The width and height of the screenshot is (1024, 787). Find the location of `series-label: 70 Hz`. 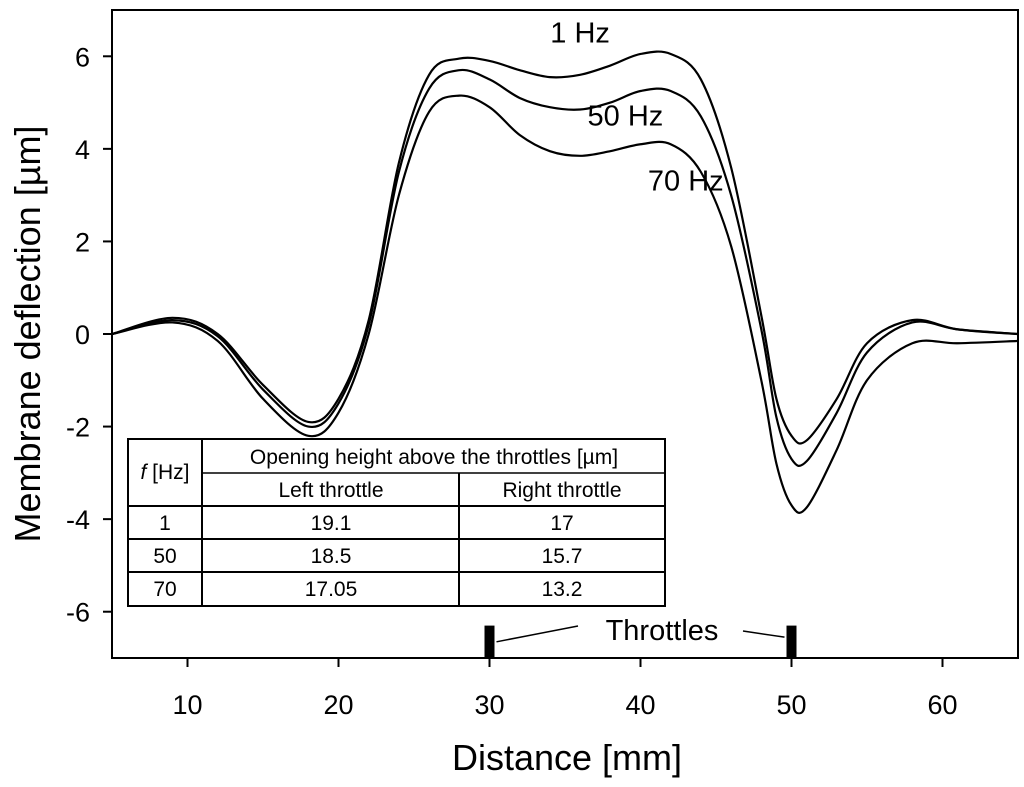

series-label: 70 Hz is located at coordinates (686, 182).